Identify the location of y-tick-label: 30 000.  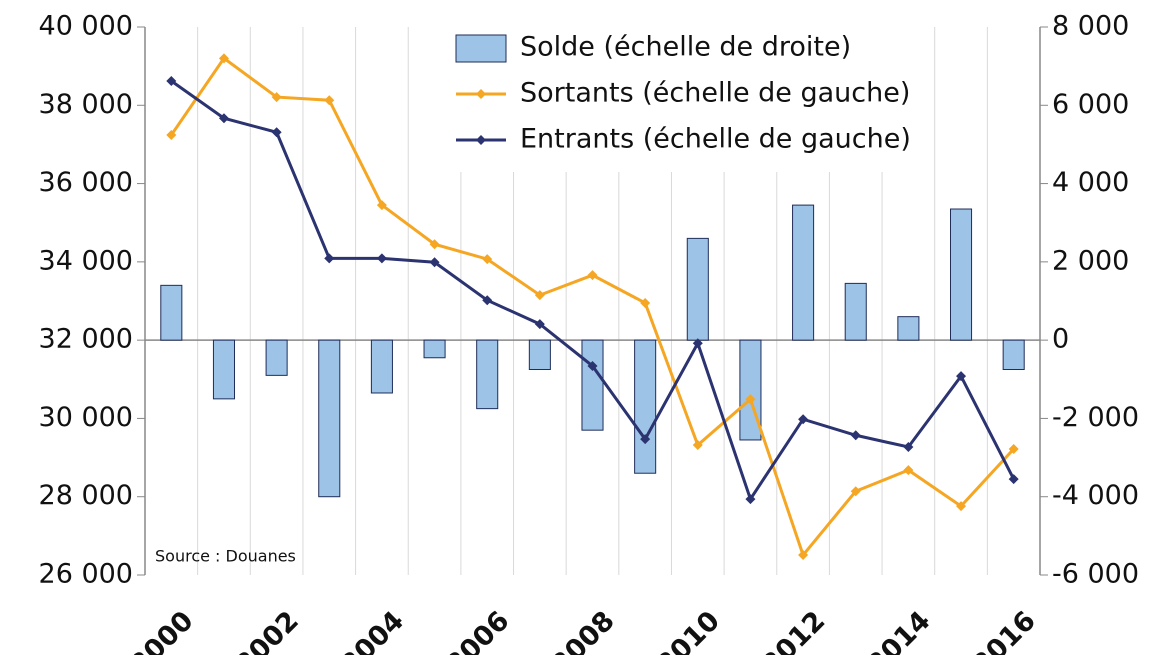
(86, 417).